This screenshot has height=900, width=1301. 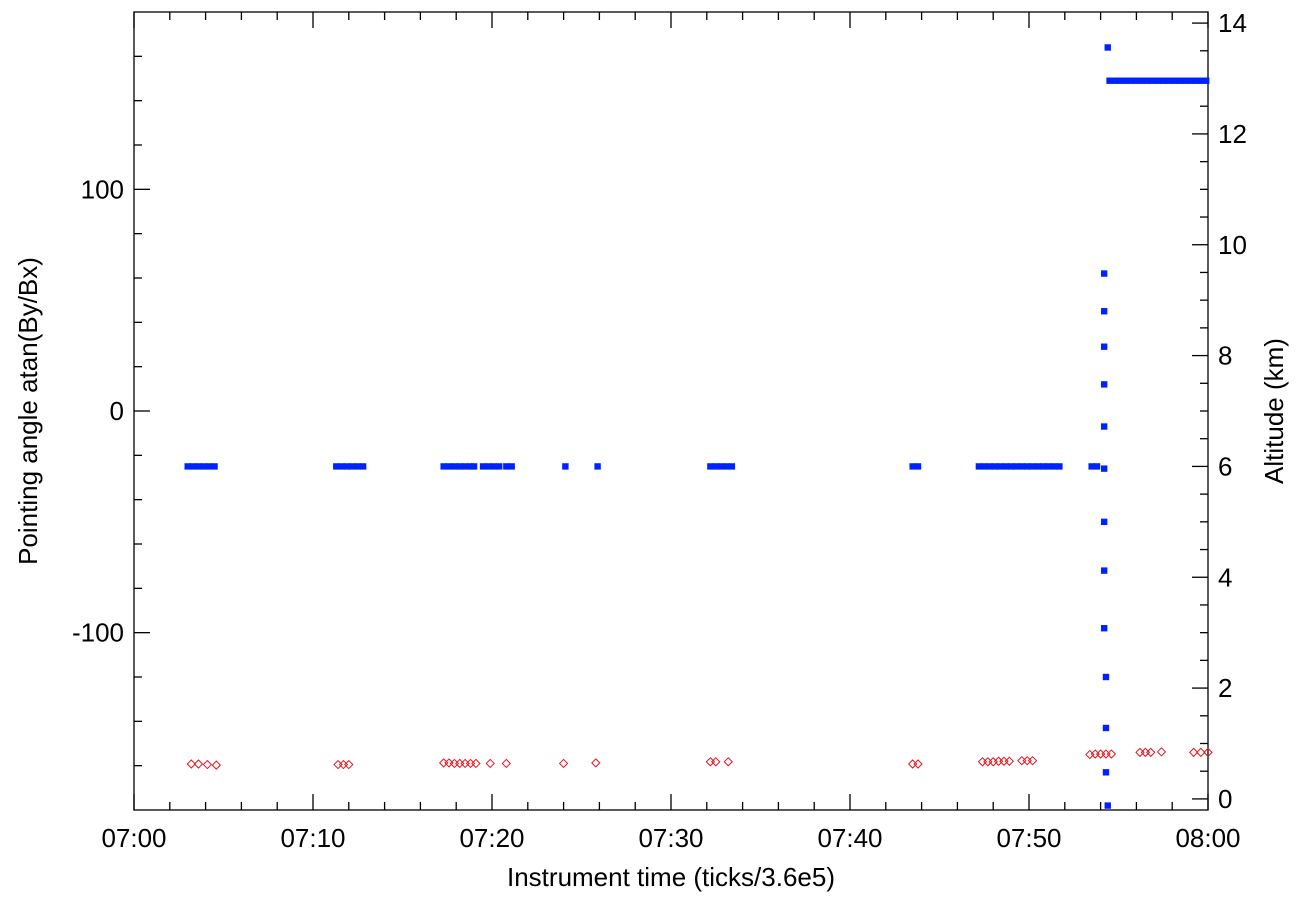 What do you see at coordinates (1207, 838) in the screenshot?
I see `x-tick-label: 08:00` at bounding box center [1207, 838].